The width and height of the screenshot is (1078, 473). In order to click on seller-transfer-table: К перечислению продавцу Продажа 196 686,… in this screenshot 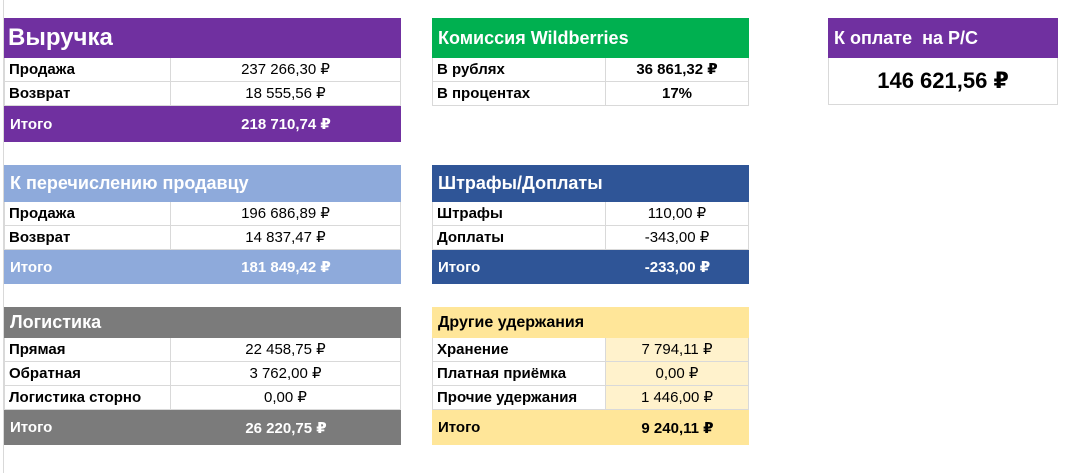, I will do `click(202, 224)`.